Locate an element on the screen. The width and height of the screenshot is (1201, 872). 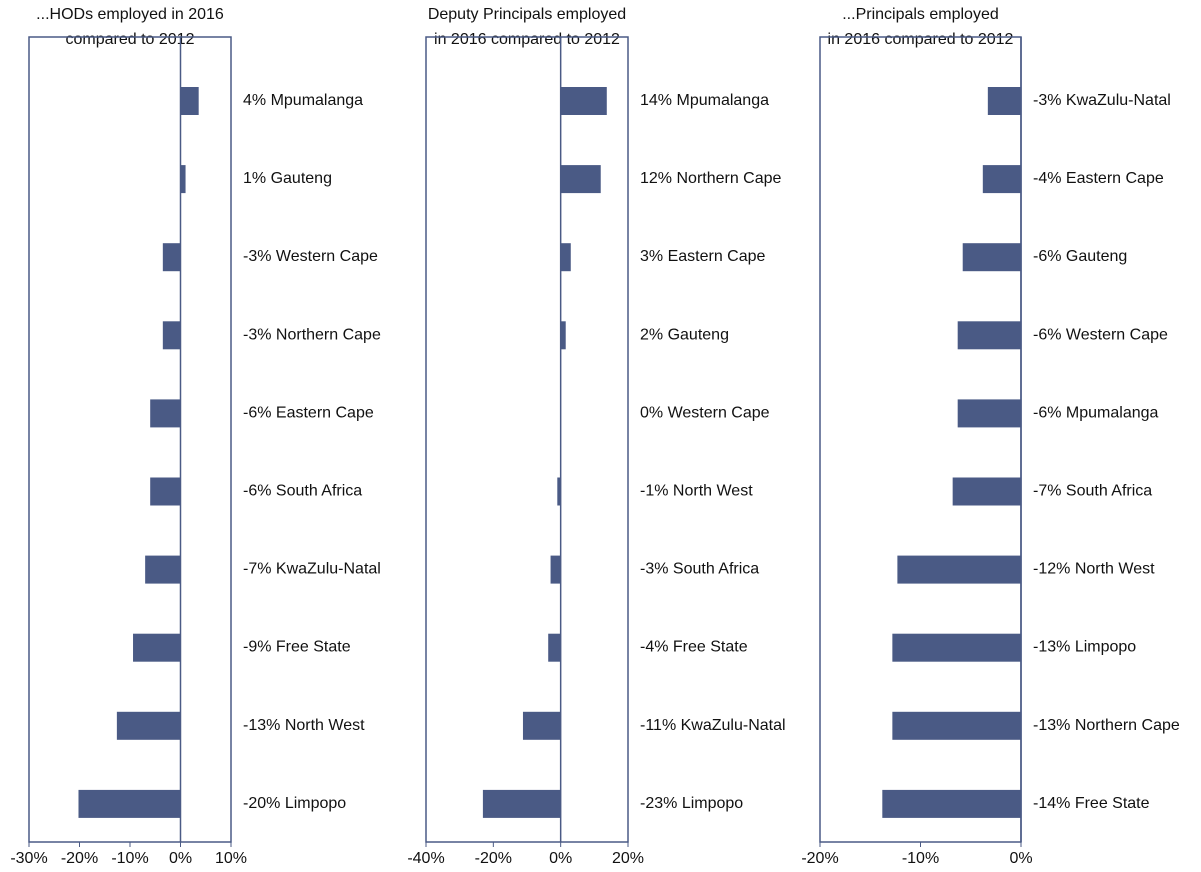
bar-label: 3% Eastern Cape is located at coordinates (703, 256).